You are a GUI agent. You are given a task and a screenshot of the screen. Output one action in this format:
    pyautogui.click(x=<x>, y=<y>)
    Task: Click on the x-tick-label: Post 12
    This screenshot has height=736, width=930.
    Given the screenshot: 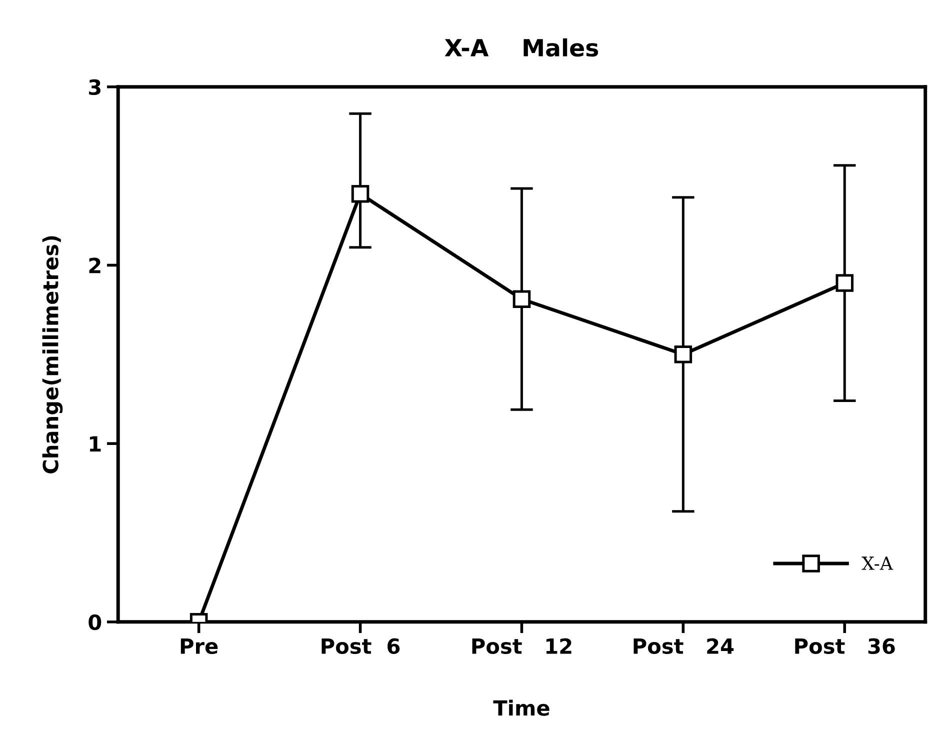 What is the action you would take?
    pyautogui.click(x=522, y=646)
    